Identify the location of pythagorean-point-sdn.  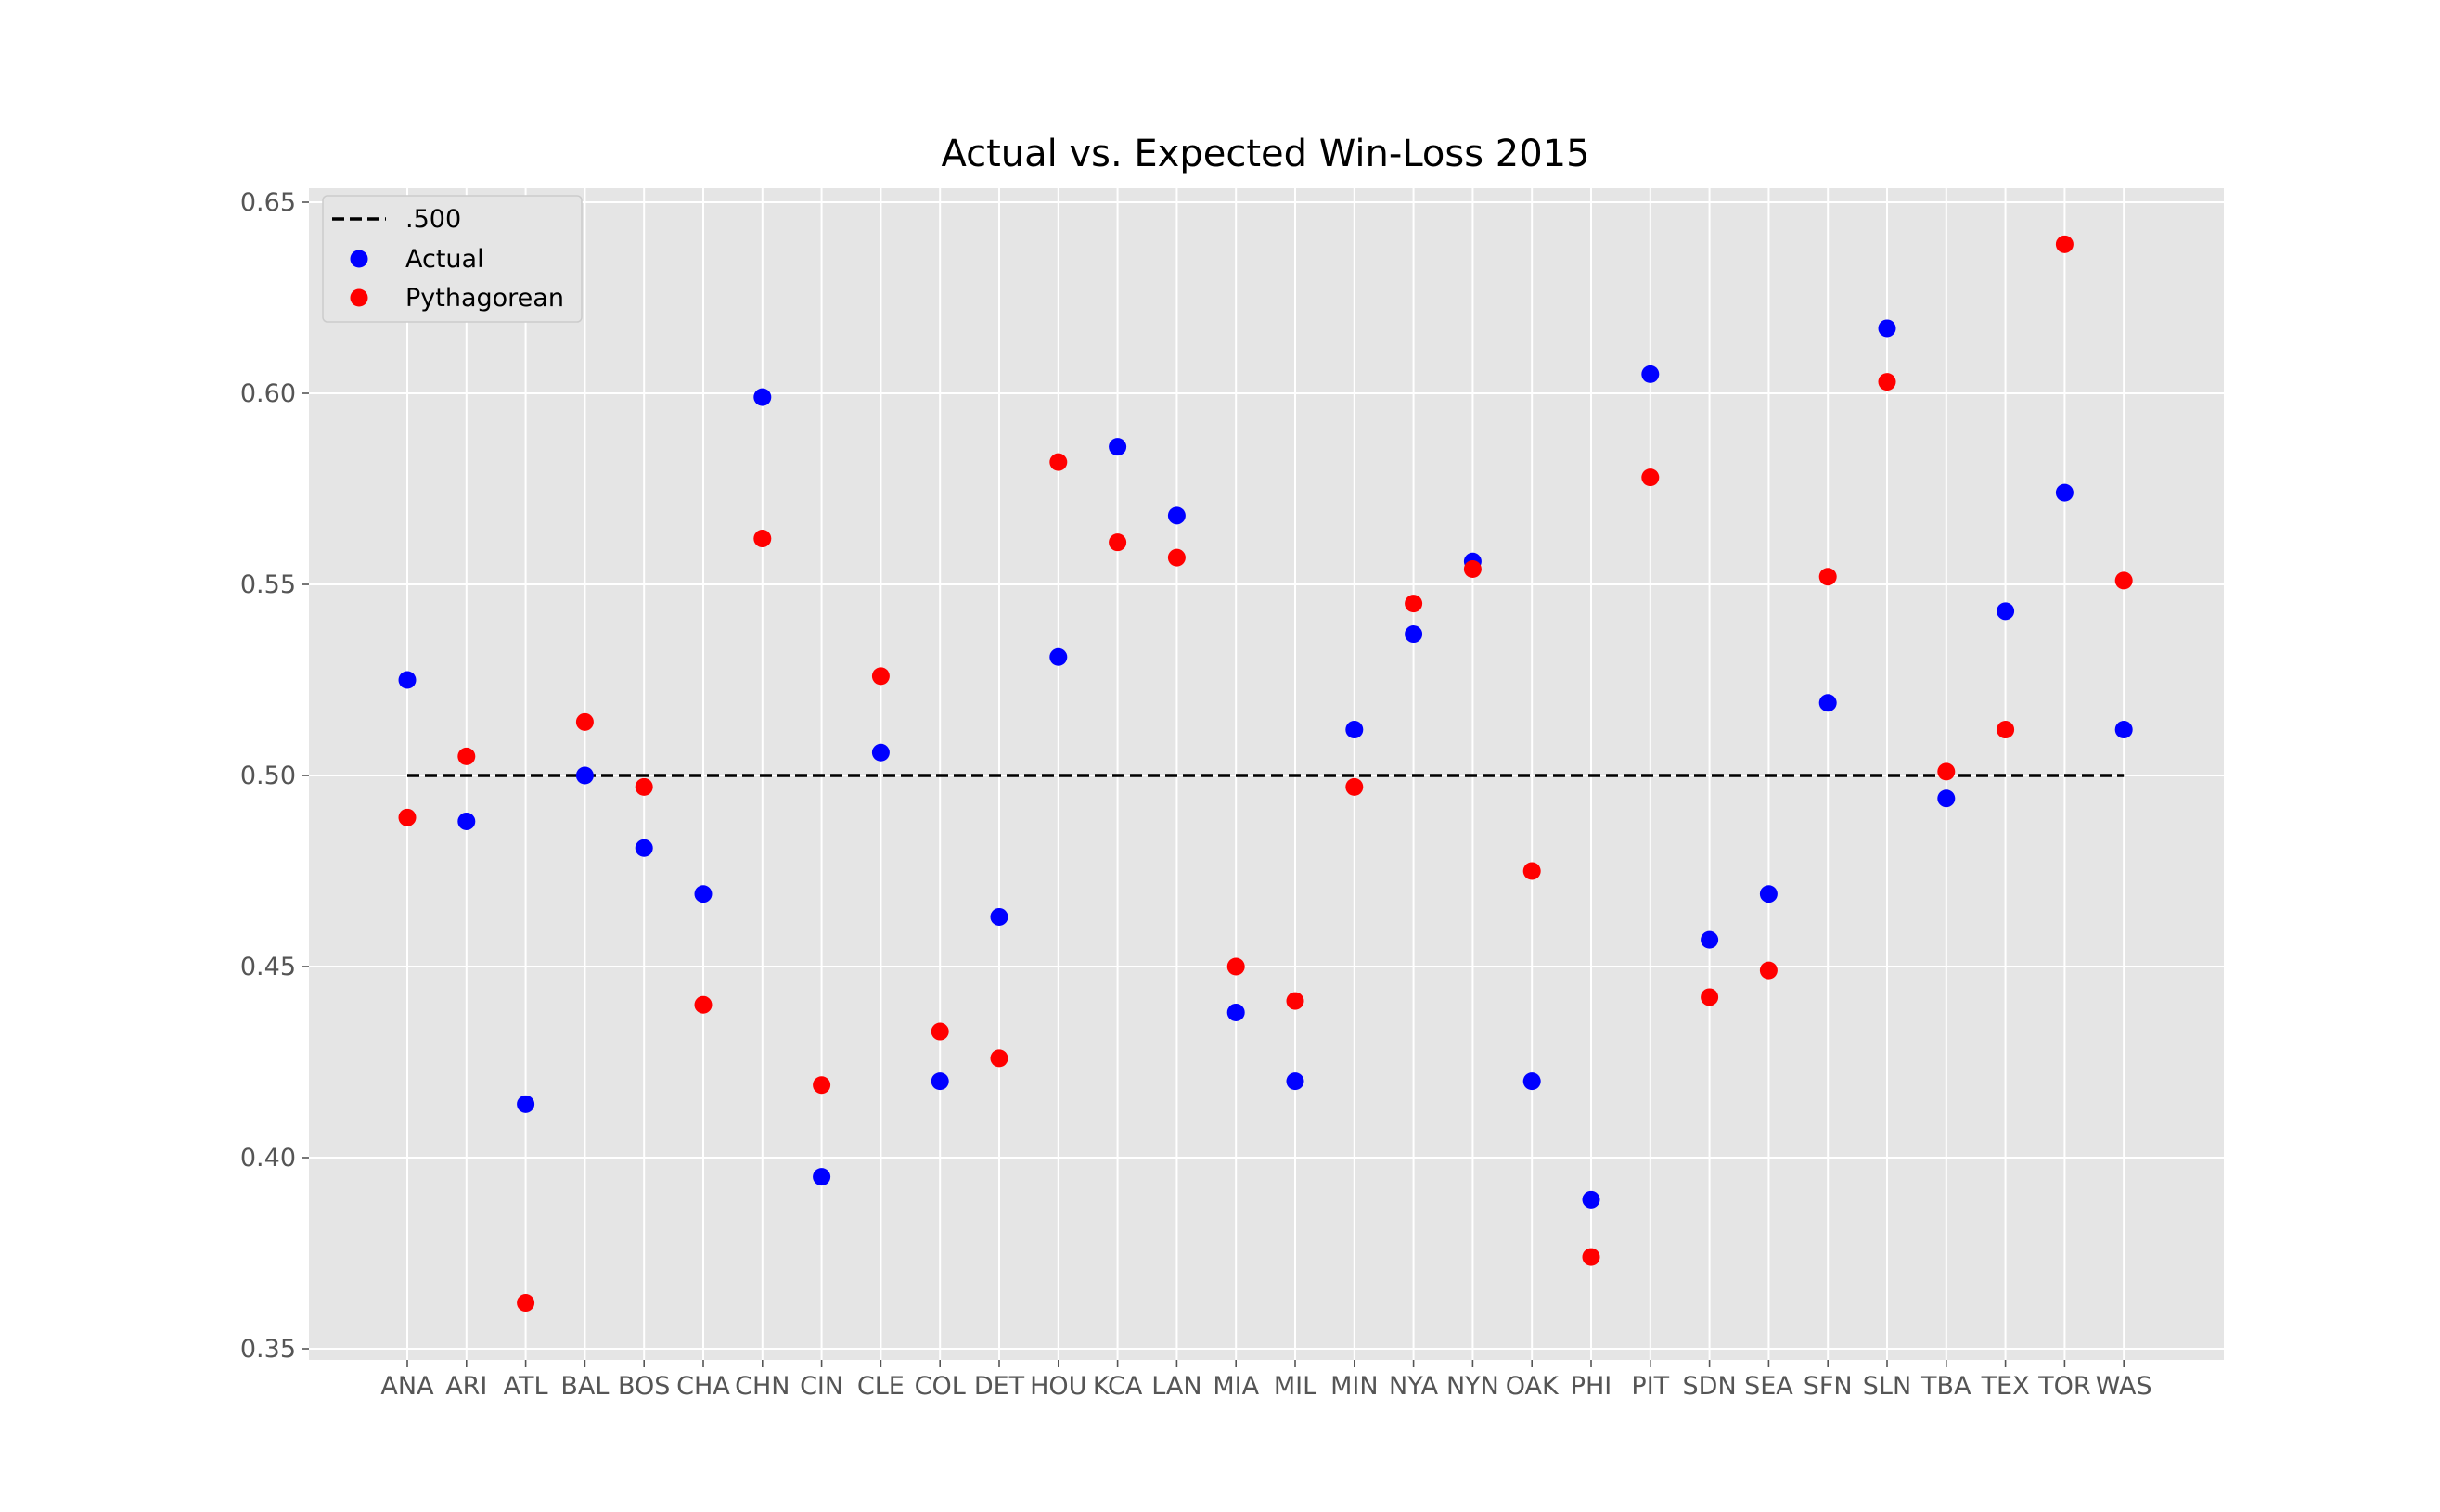
(1710, 997).